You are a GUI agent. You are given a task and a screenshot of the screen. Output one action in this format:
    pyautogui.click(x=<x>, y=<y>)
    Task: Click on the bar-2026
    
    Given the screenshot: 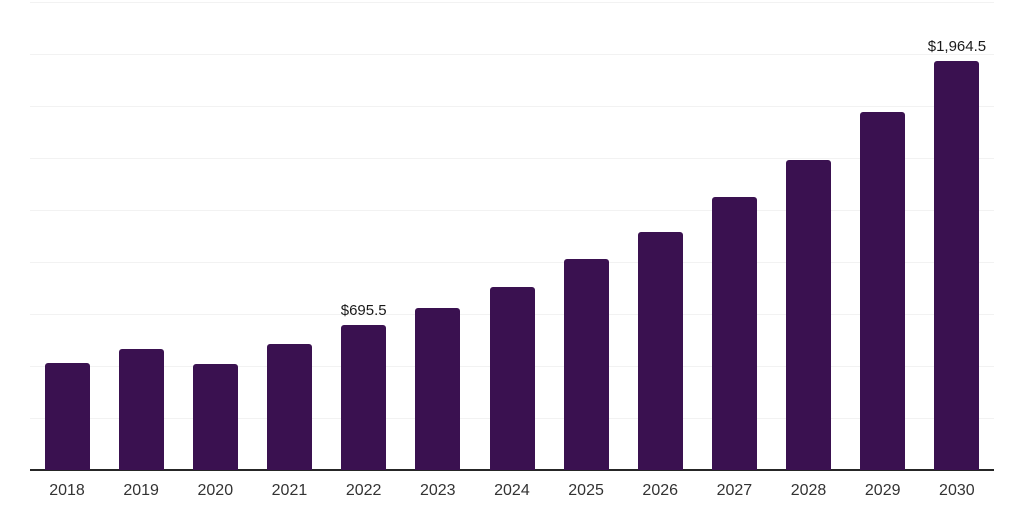 What is the action you would take?
    pyautogui.click(x=660, y=351)
    